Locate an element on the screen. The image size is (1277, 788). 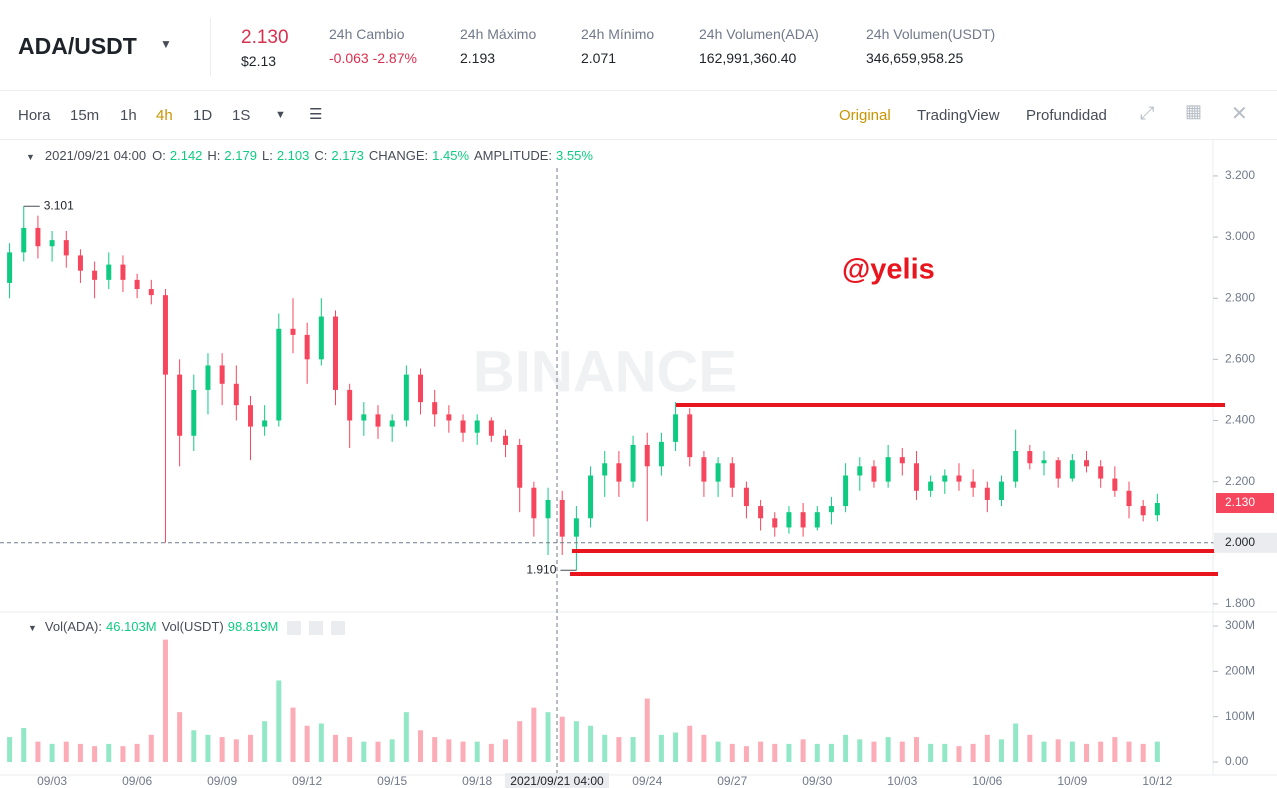
interval-button: 4h is located at coordinates (164, 115).